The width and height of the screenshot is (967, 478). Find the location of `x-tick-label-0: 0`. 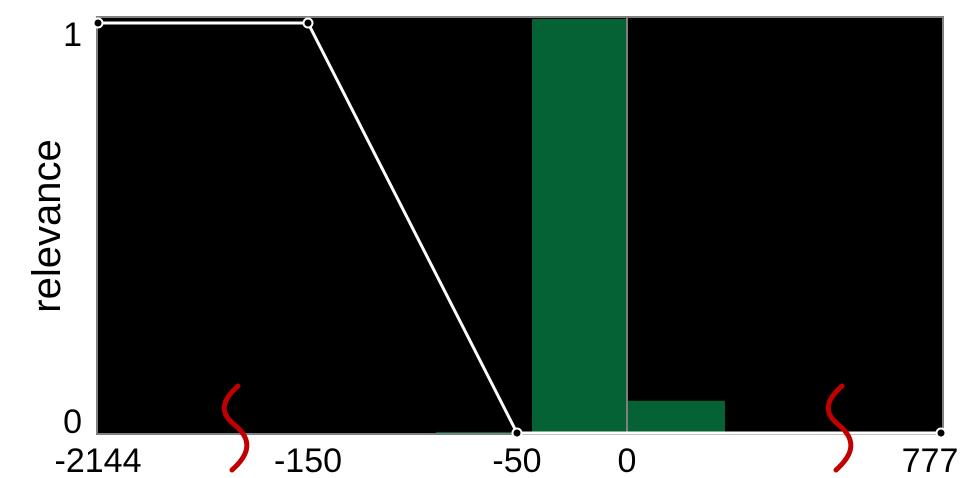

x-tick-label-0: 0 is located at coordinates (627, 460).